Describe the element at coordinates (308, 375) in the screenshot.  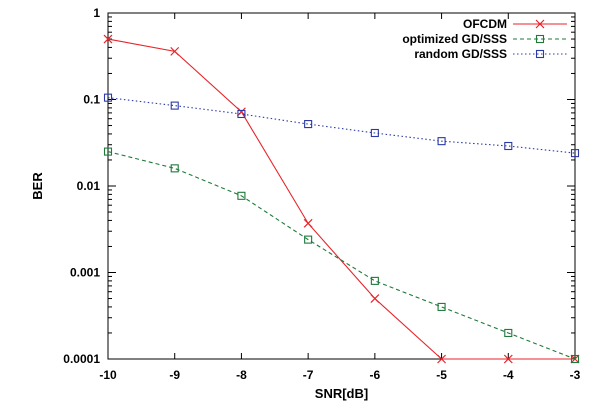
I see `x-tick-label: -7` at that location.